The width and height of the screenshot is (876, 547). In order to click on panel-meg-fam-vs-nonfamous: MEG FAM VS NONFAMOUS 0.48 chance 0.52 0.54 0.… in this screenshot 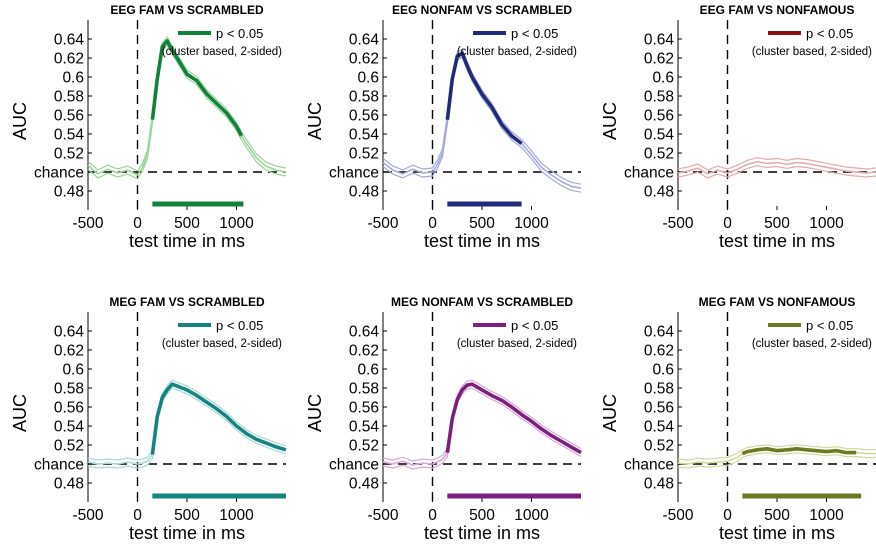, I will do `click(738, 419)`.